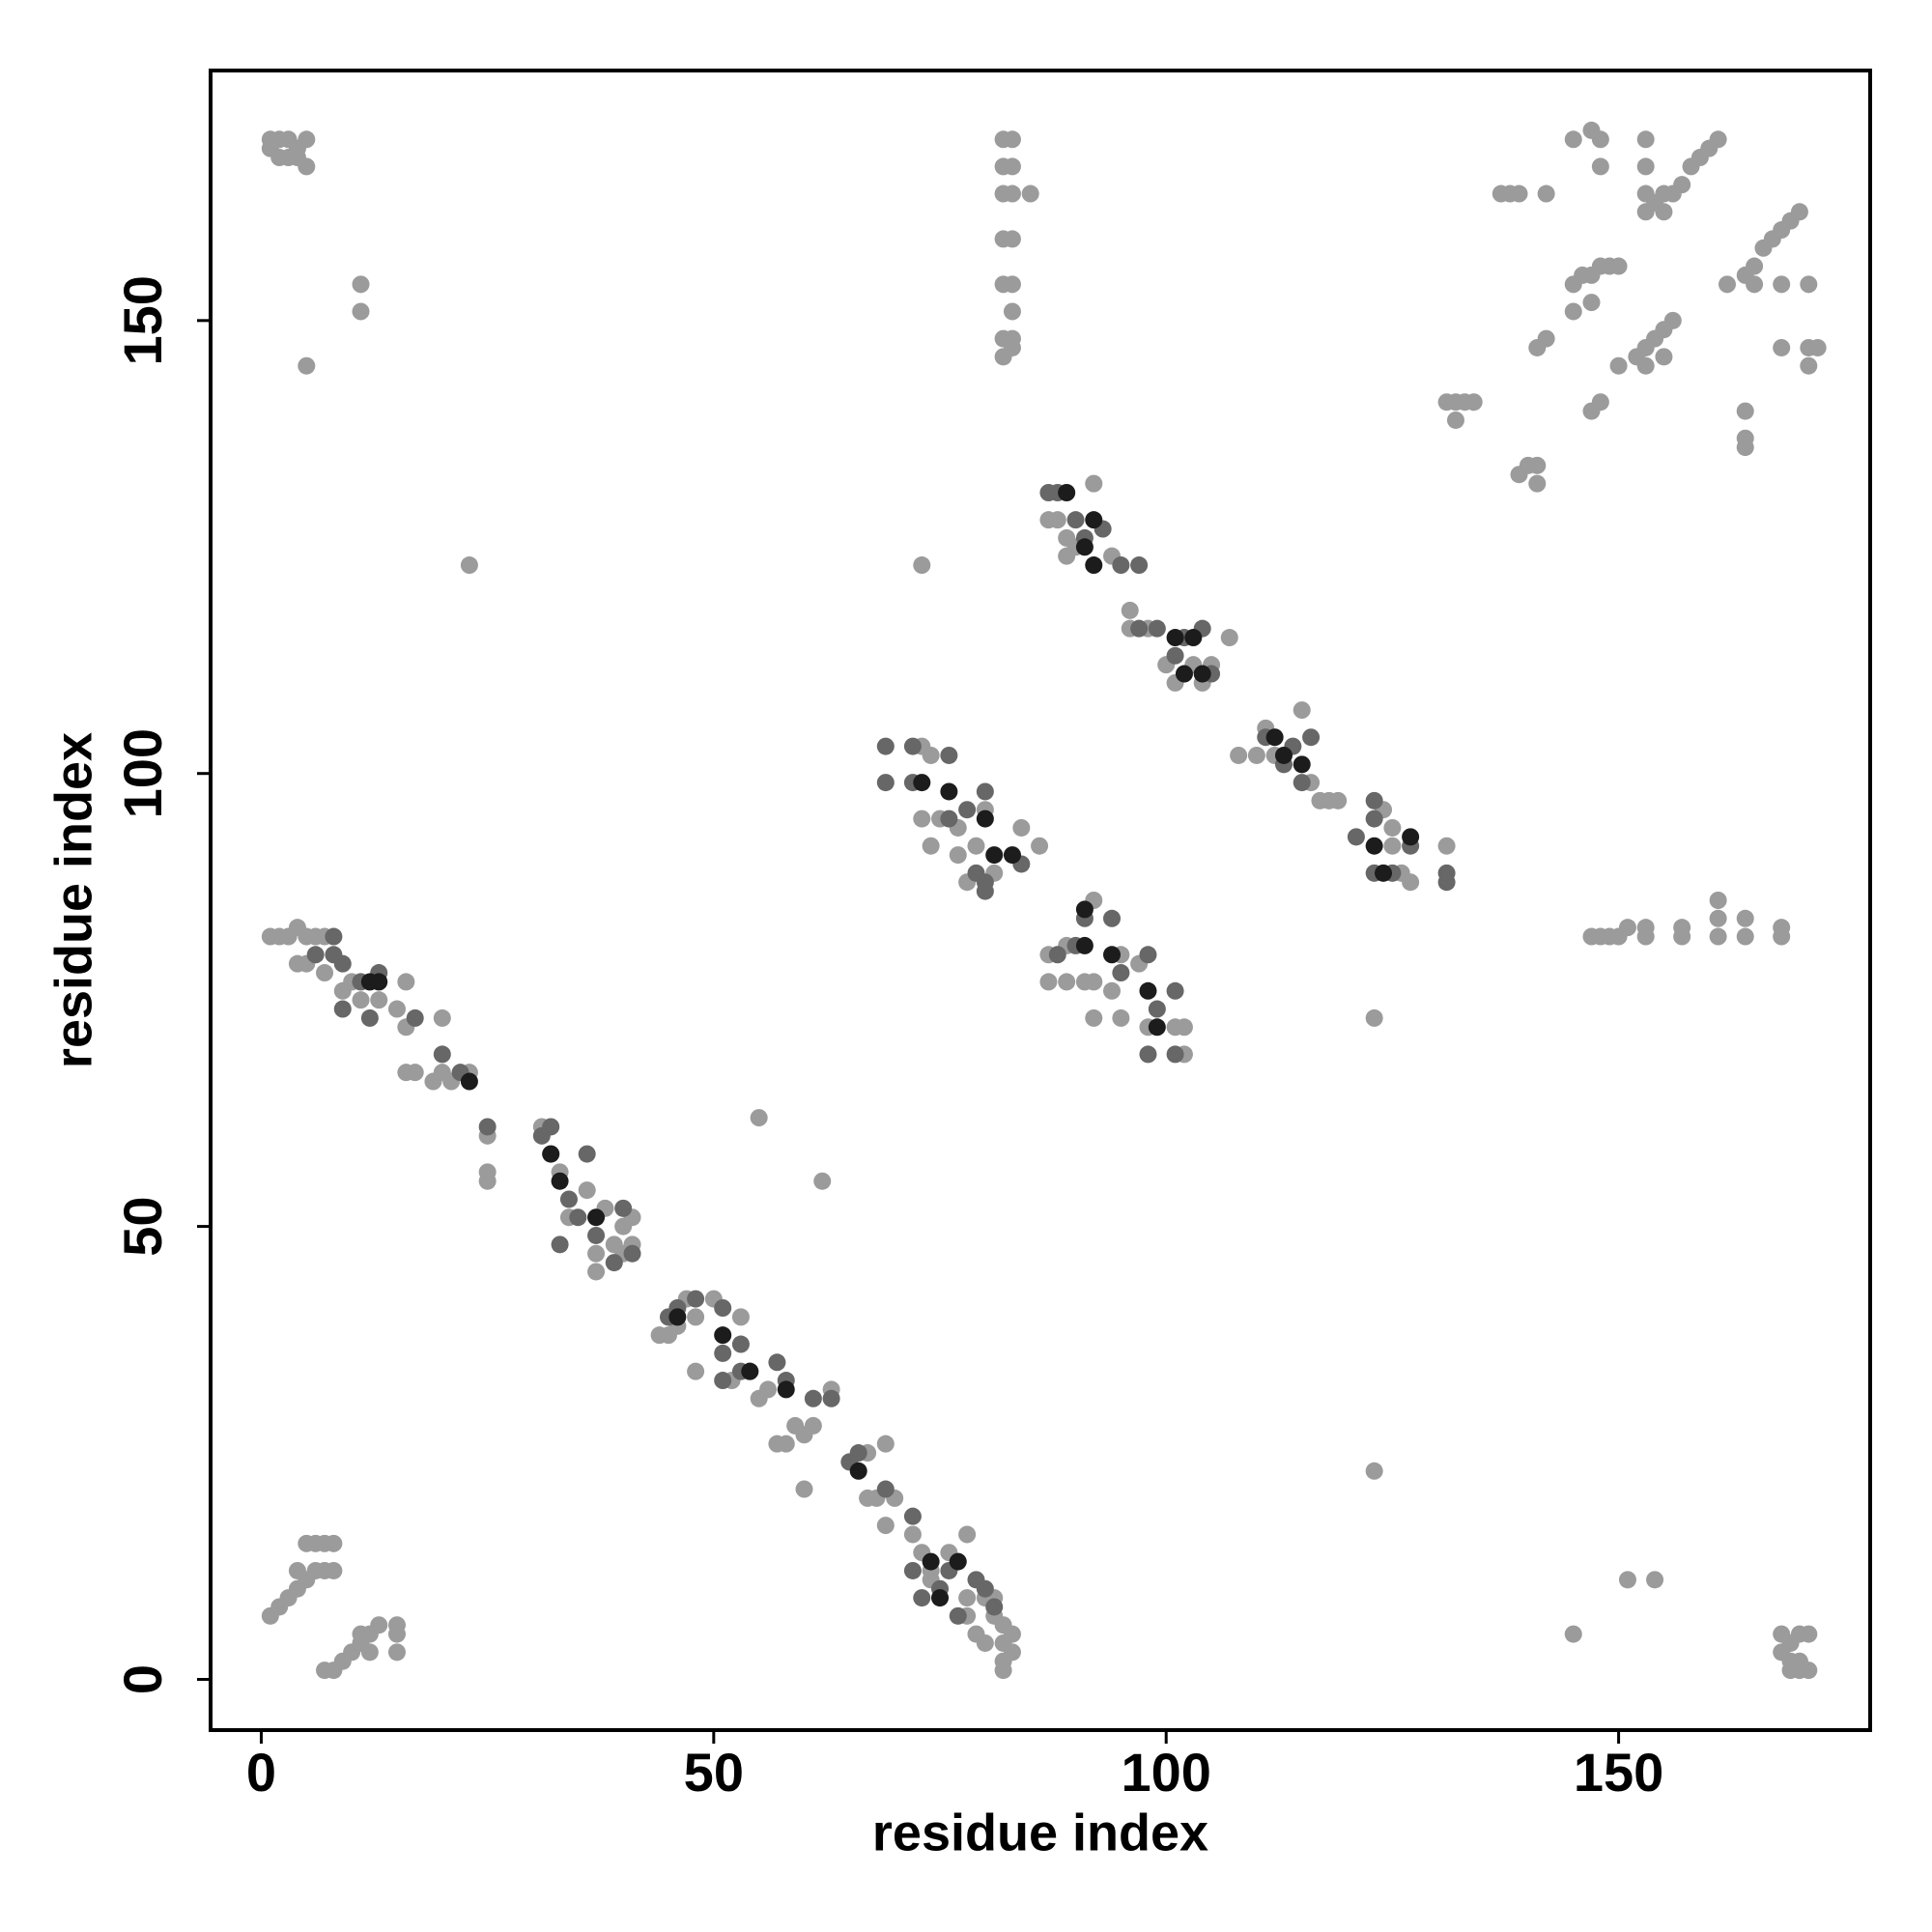  Describe the element at coordinates (142, 320) in the screenshot. I see `y-tick-label: 150` at that location.